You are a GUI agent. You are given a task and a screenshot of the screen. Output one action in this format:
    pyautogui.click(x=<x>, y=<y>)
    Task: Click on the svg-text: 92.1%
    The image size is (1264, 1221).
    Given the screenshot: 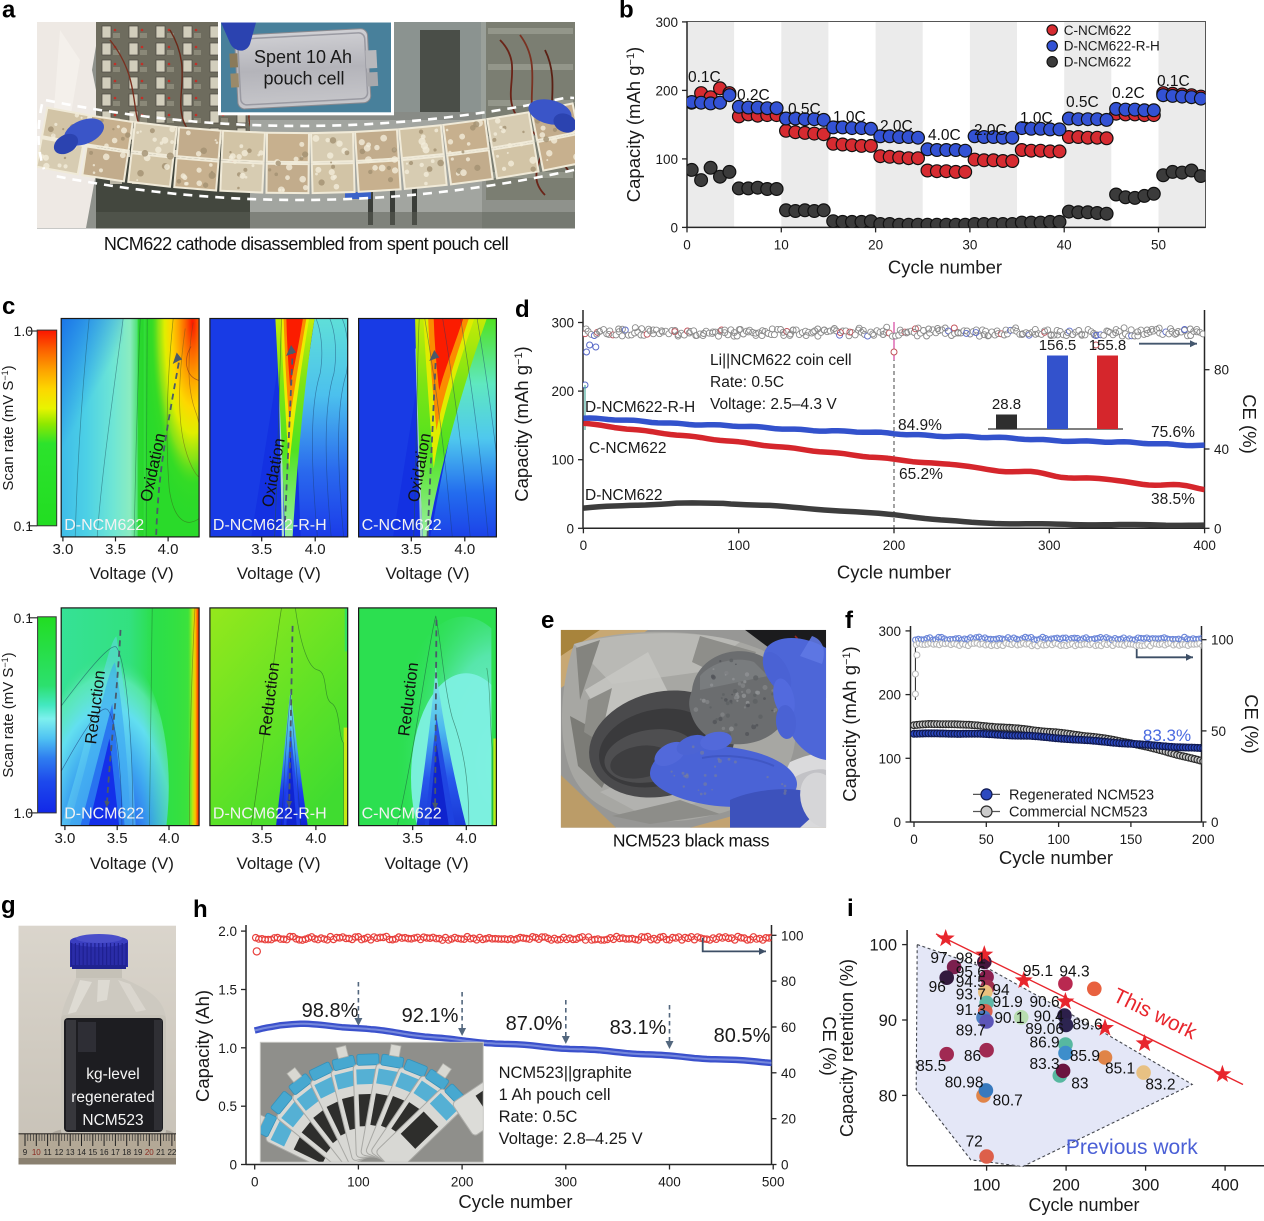 What is the action you would take?
    pyautogui.click(x=430, y=1016)
    